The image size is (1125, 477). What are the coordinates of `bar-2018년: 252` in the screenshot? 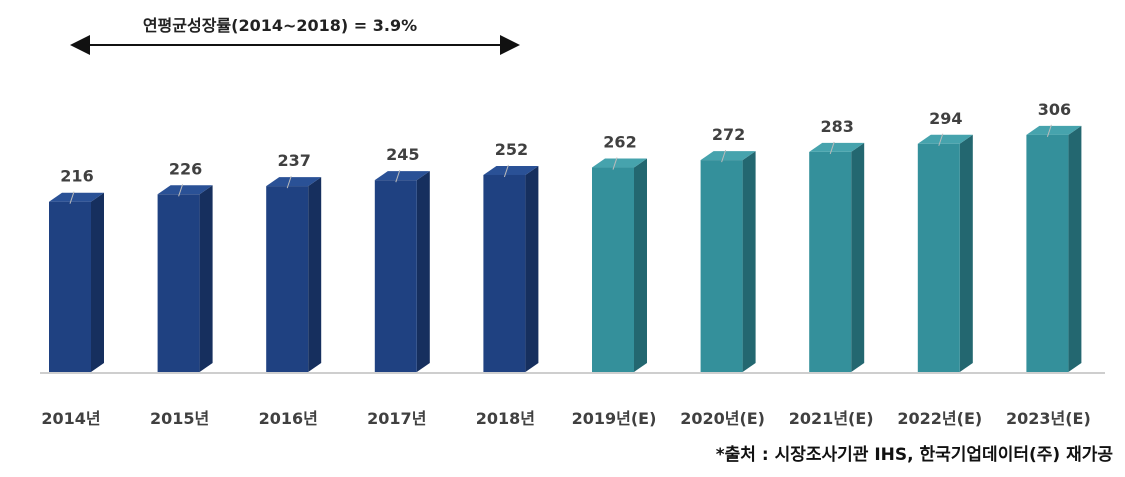 It's located at (511, 256).